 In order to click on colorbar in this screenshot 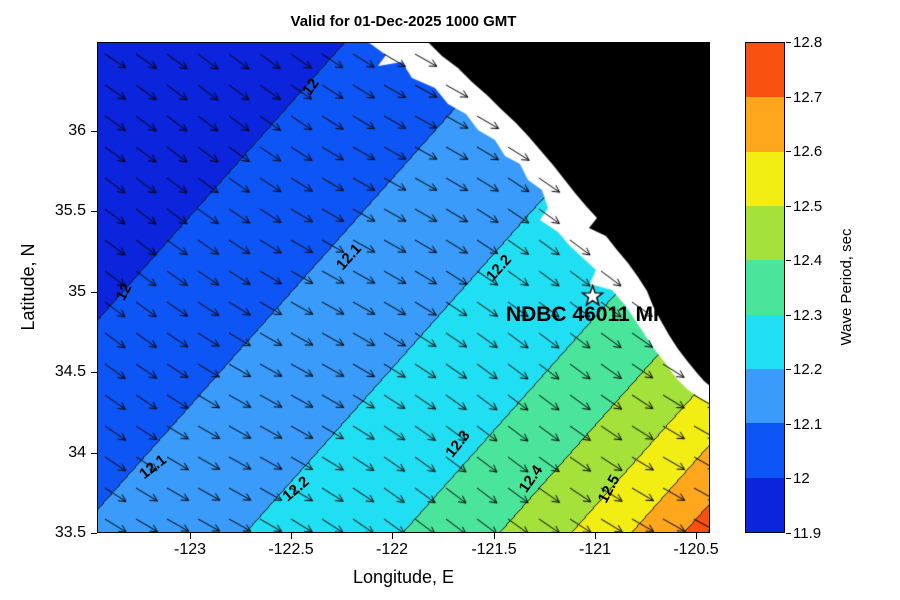, I will do `click(765, 287)`.